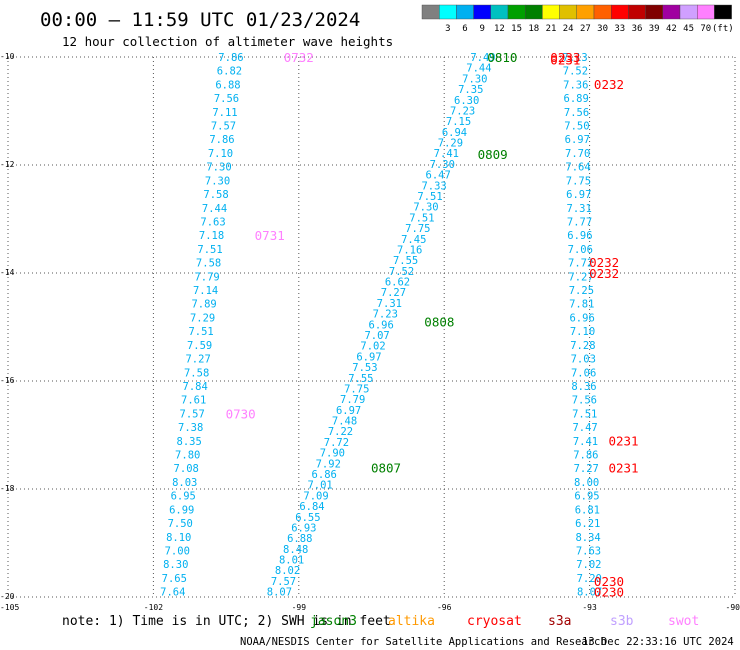 This screenshot has height=650, width=740. Describe the element at coordinates (413, 240) in the screenshot. I see `wave-height-label: 7.45` at that location.